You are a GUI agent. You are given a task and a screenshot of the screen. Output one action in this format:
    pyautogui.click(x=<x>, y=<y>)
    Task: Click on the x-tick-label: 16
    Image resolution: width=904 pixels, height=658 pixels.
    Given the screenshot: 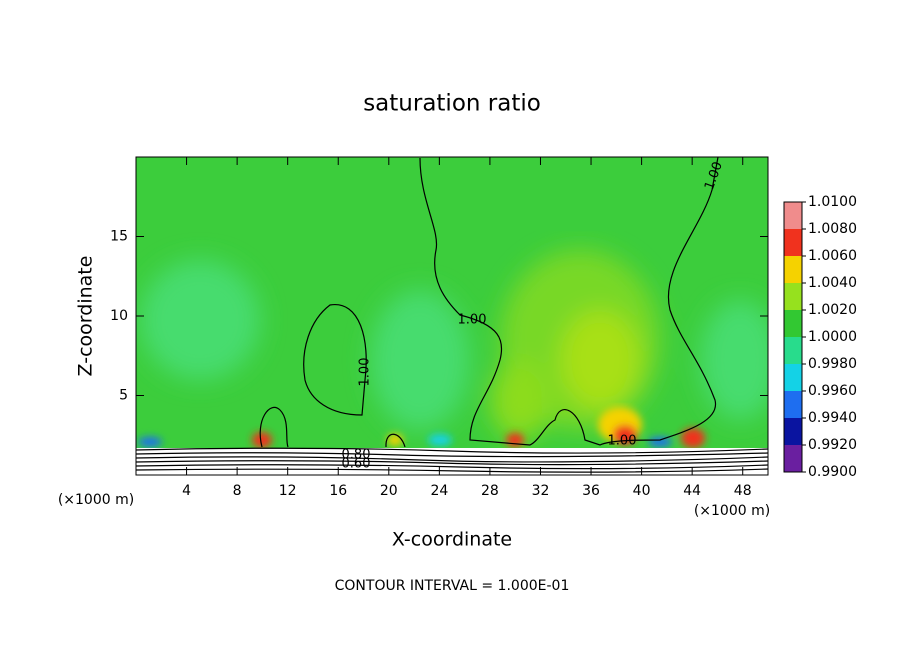 What is the action you would take?
    pyautogui.click(x=338, y=491)
    